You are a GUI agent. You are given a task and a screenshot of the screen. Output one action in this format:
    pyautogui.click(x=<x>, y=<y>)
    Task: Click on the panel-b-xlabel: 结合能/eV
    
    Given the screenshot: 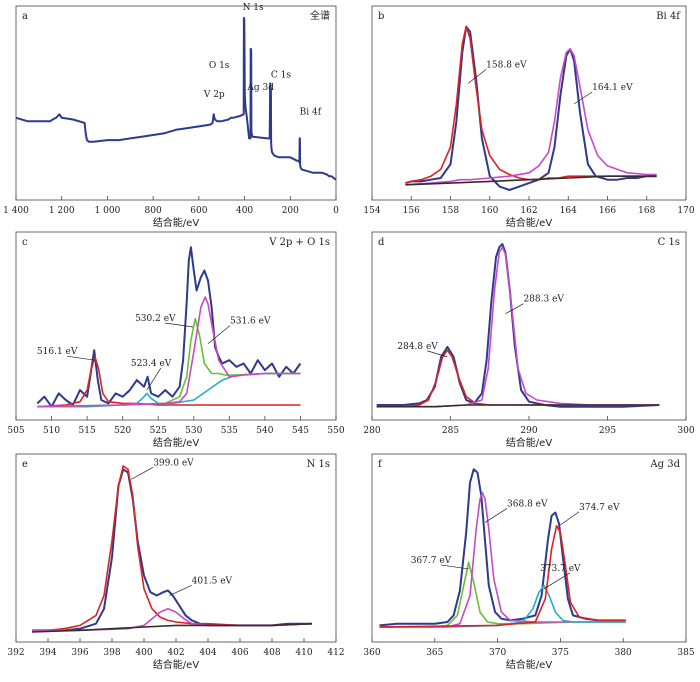 What is the action you would take?
    pyautogui.click(x=529, y=222)
    